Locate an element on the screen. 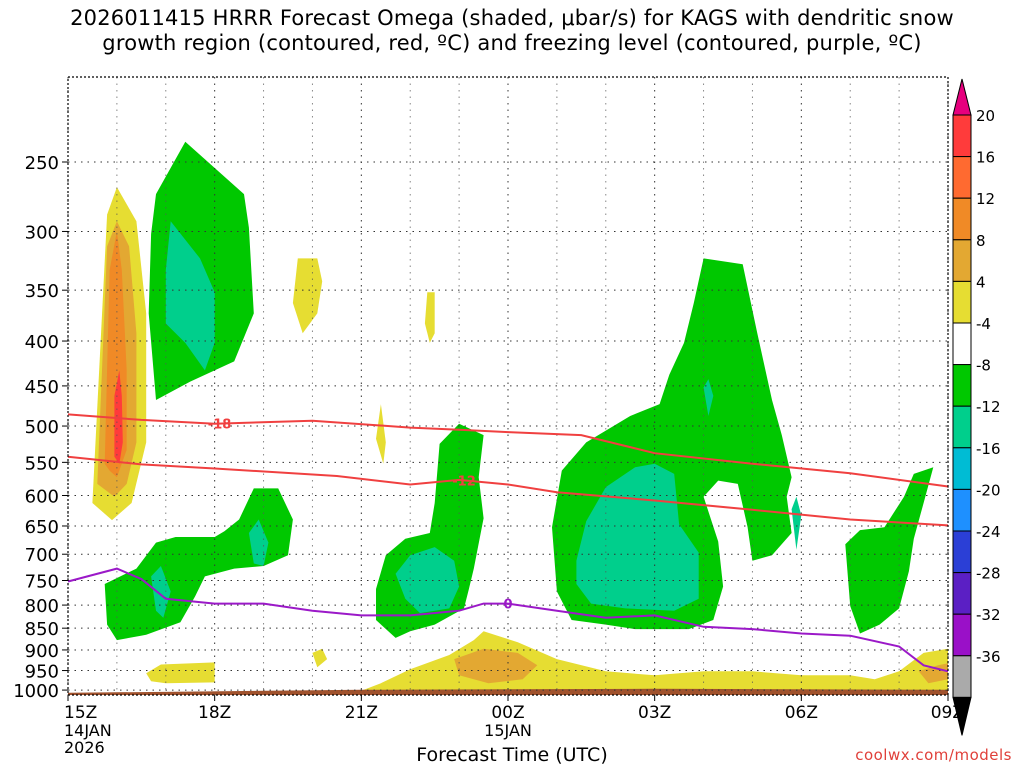 The width and height of the screenshot is (1024, 768). x-axis-label: Forecast Time (UTC) is located at coordinates (512, 755).